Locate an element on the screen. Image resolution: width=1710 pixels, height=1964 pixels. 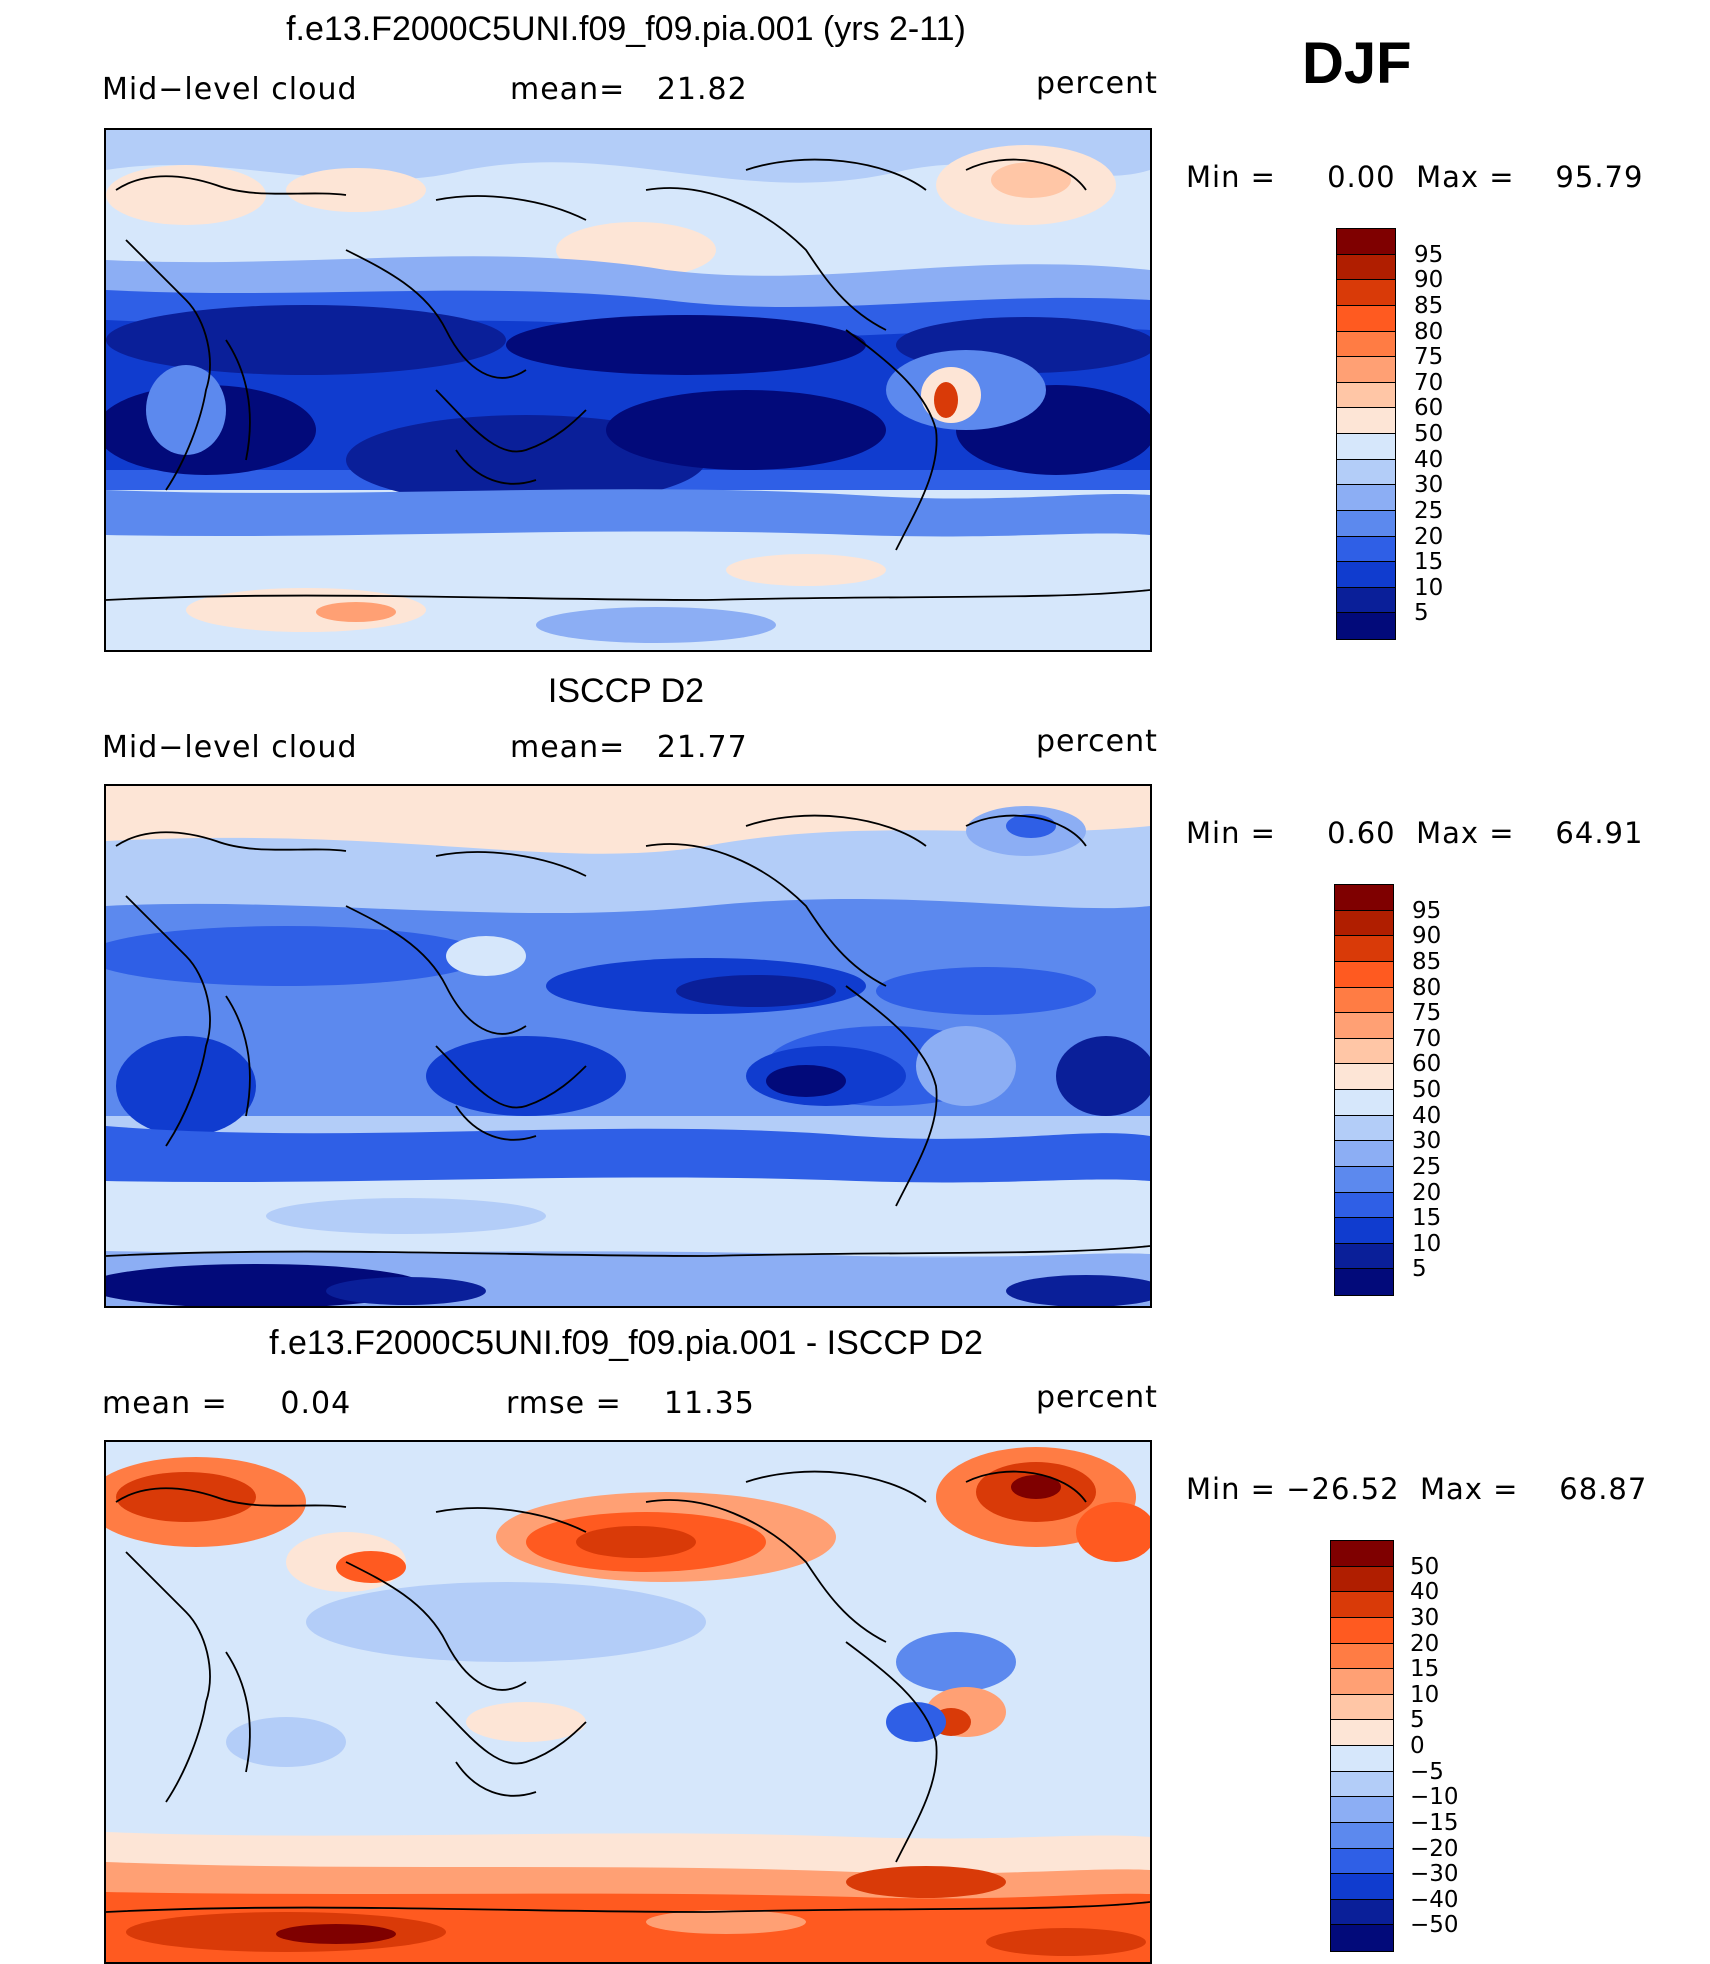
panel-2-minmax: Min = 0.60 Max = 64.91 is located at coordinates (1415, 833).